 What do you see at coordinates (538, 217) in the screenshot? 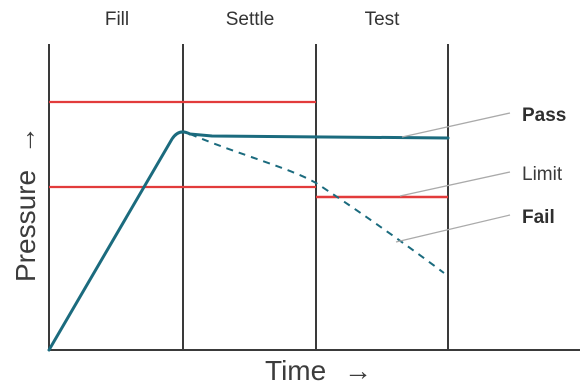
I see `fail-label: Fail` at bounding box center [538, 217].